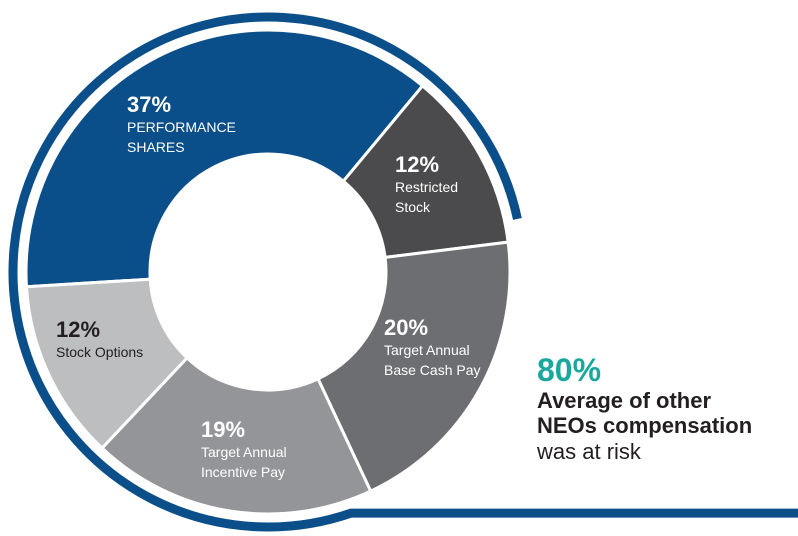  I want to click on slice-category-label: Restricted, so click(426, 187).